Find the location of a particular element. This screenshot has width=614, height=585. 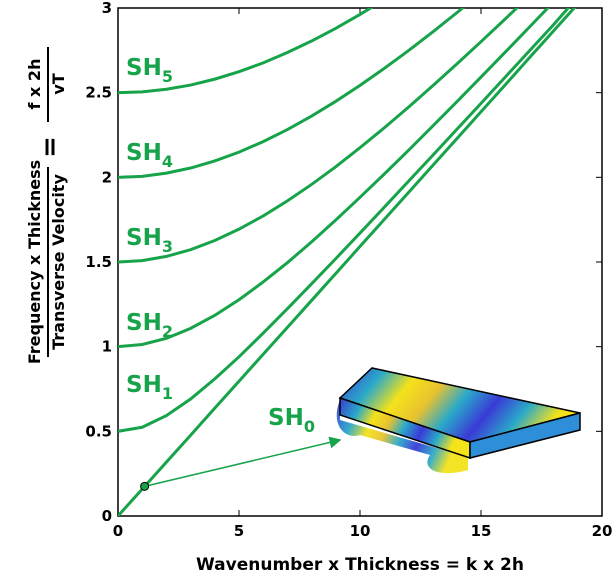

y-label-denominator: Transverse Velocity is located at coordinates (58, 262).